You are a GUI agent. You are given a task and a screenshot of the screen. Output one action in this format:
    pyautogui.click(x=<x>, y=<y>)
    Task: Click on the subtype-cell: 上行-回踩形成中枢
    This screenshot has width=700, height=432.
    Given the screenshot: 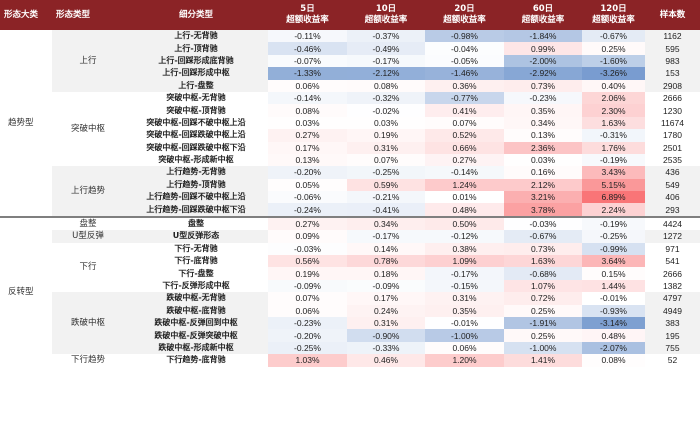 What is the action you would take?
    pyautogui.click(x=196, y=73)
    